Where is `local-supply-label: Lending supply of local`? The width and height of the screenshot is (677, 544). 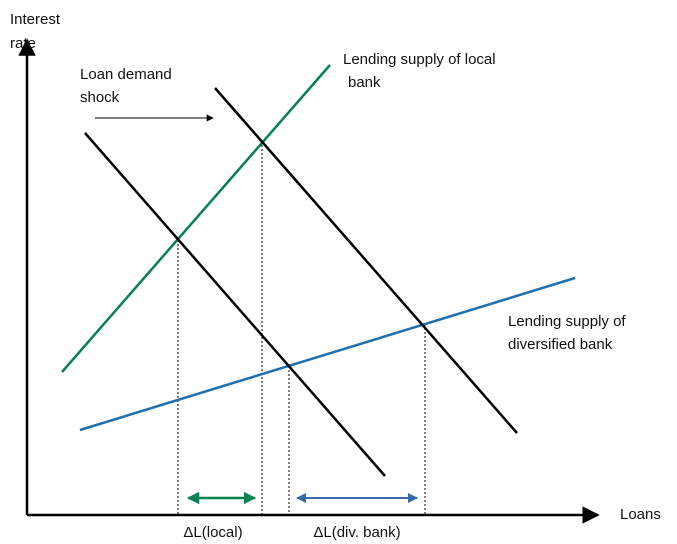 local-supply-label: Lending supply of local is located at coordinates (419, 59).